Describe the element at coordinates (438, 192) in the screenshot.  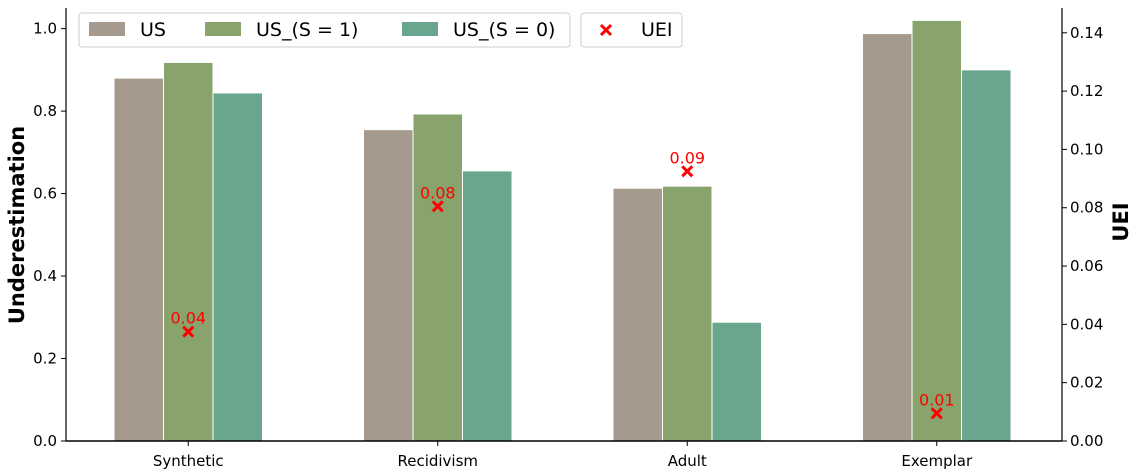
I see `uei-data-label-recidivism: 0.08` at that location.